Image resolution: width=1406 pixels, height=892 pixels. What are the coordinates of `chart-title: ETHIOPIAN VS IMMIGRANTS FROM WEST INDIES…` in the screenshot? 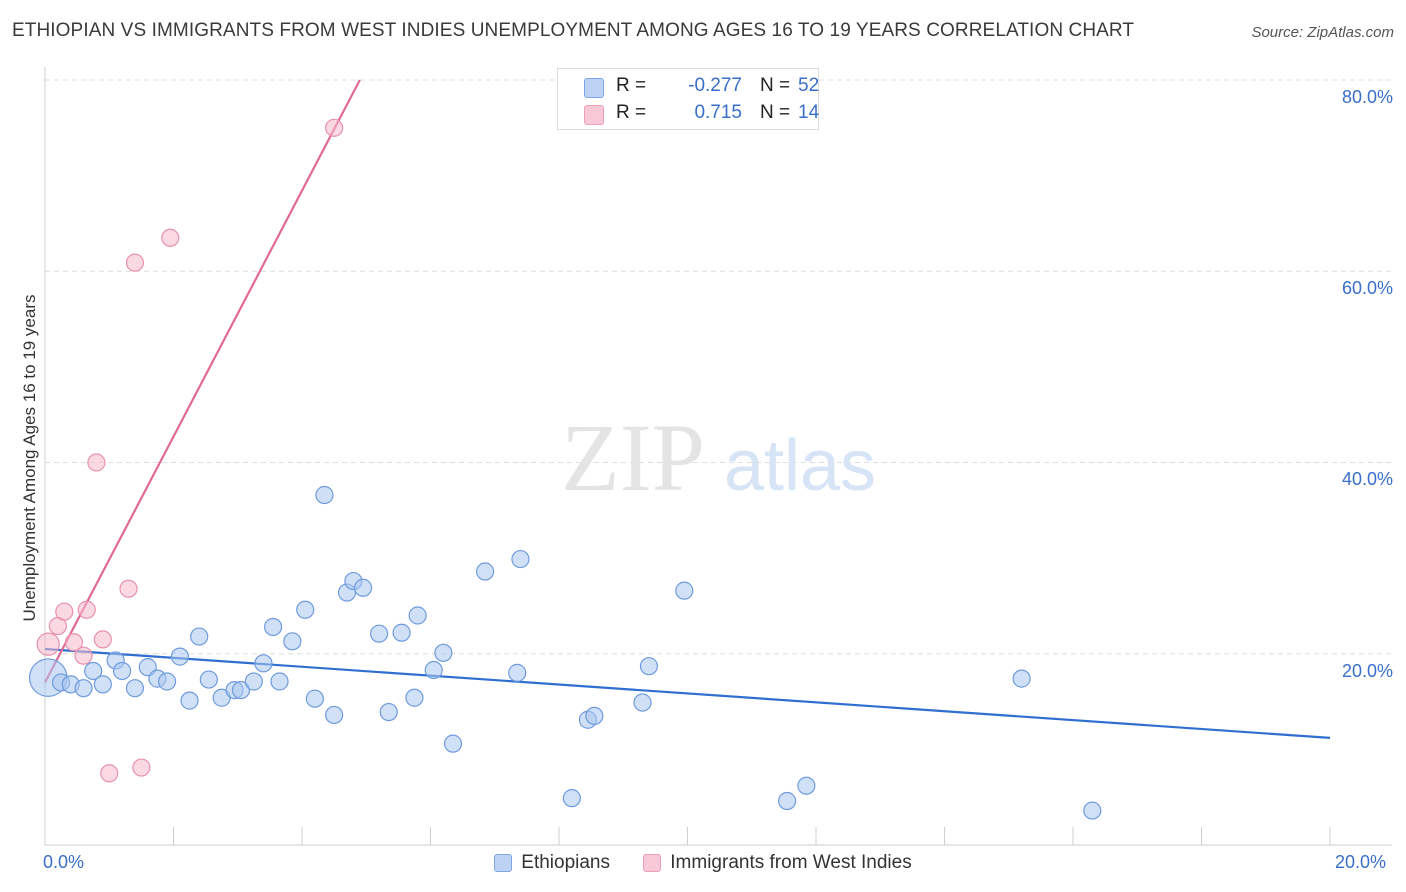 It's located at (573, 30).